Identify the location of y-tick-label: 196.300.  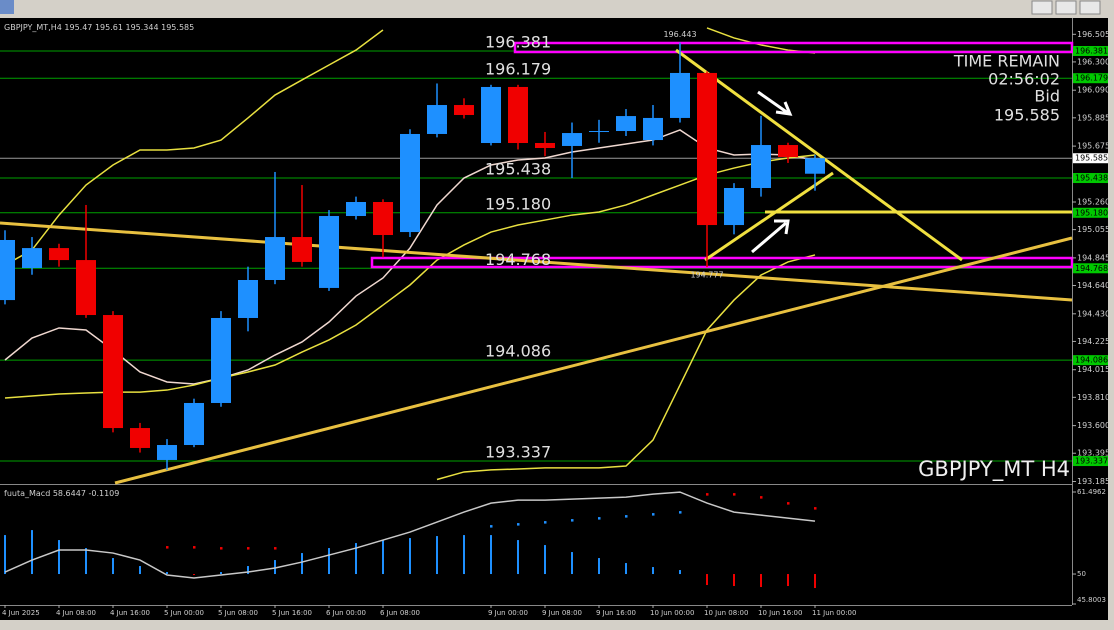
(1093, 61).